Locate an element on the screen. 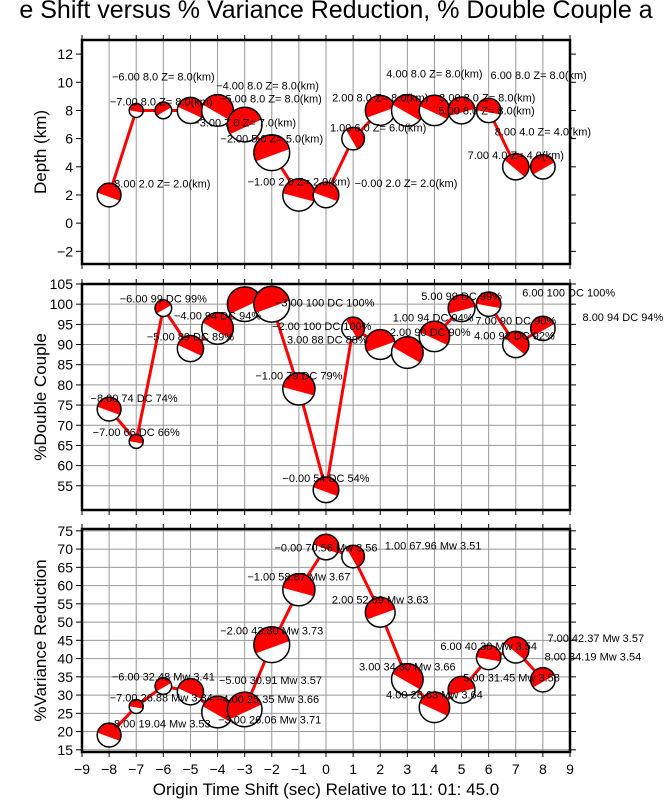  y-tick-label: 40 is located at coordinates (65, 659).